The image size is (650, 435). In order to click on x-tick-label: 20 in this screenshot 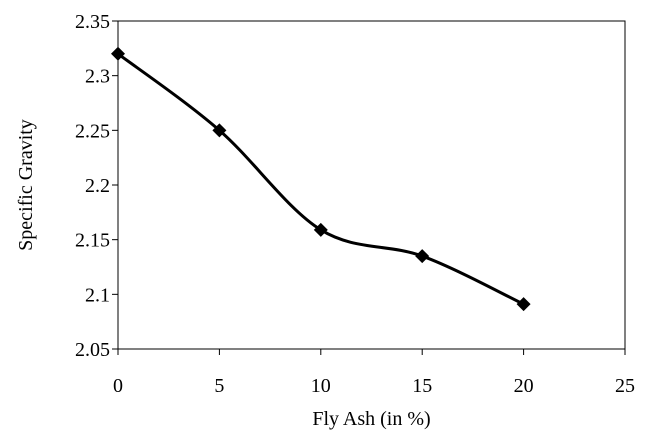, I will do `click(524, 386)`.